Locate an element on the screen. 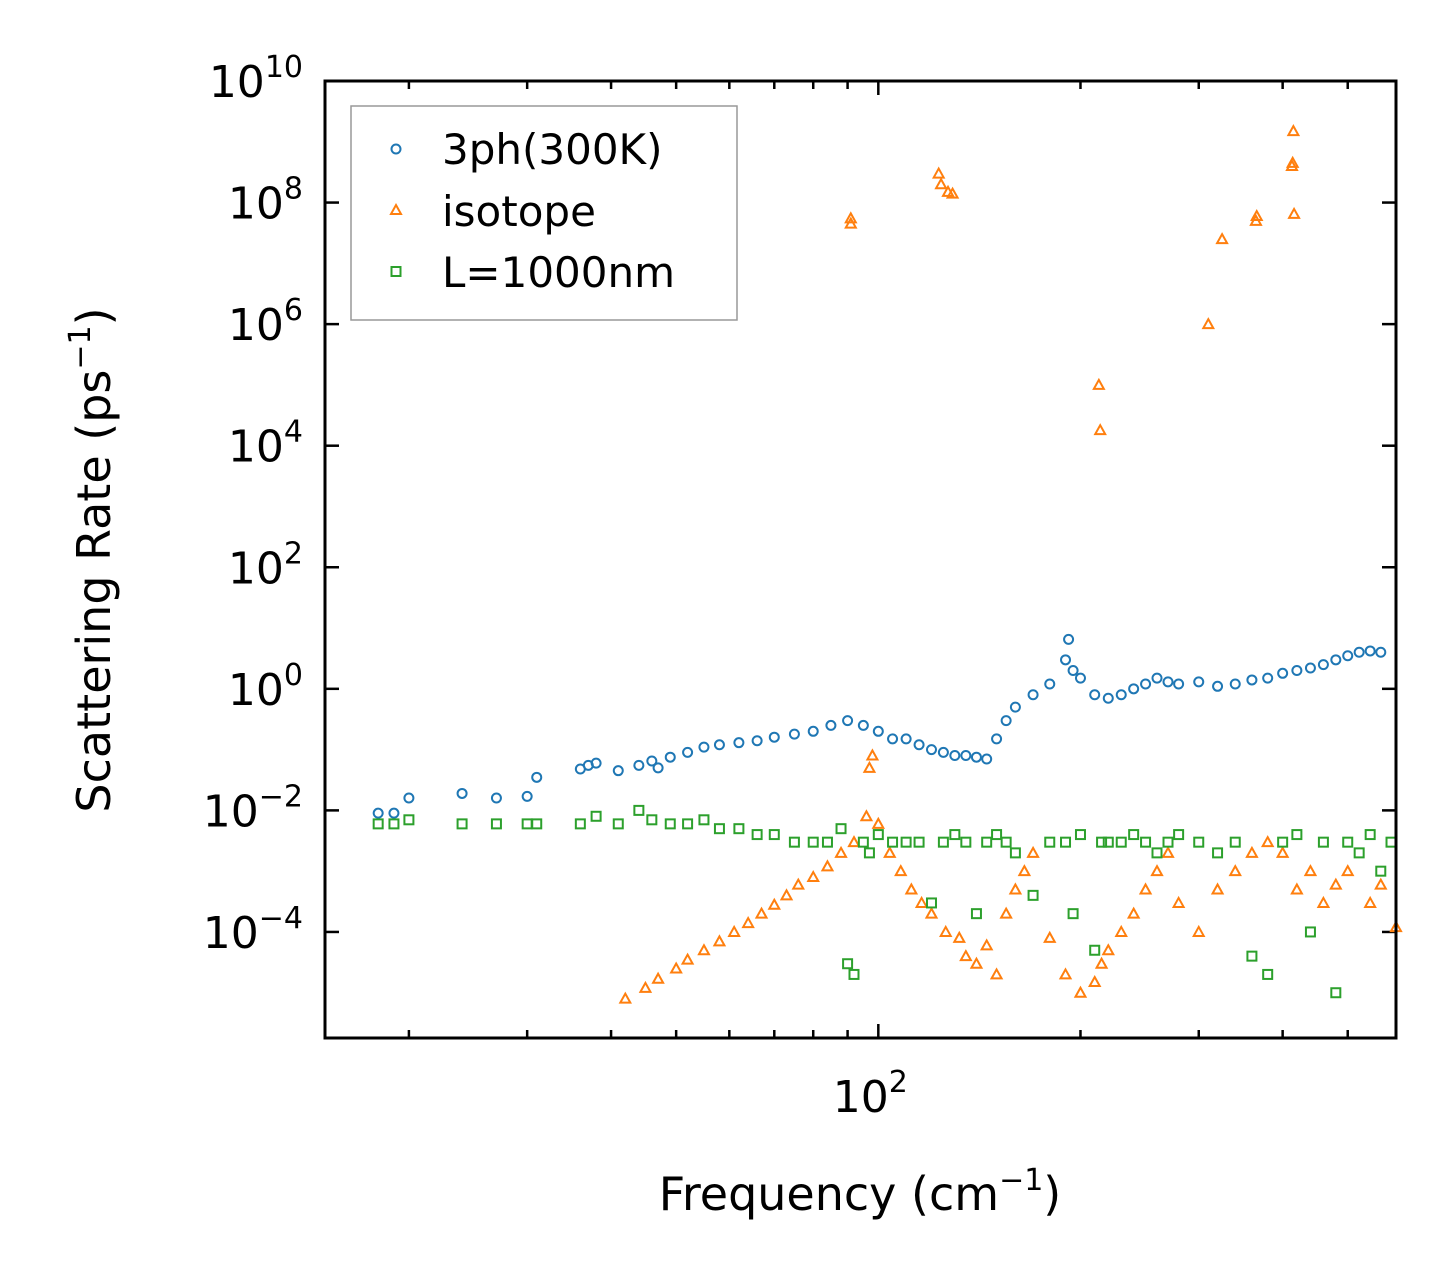 This screenshot has width=1455, height=1287. legend-marker-l1000nm is located at coordinates (396, 271).